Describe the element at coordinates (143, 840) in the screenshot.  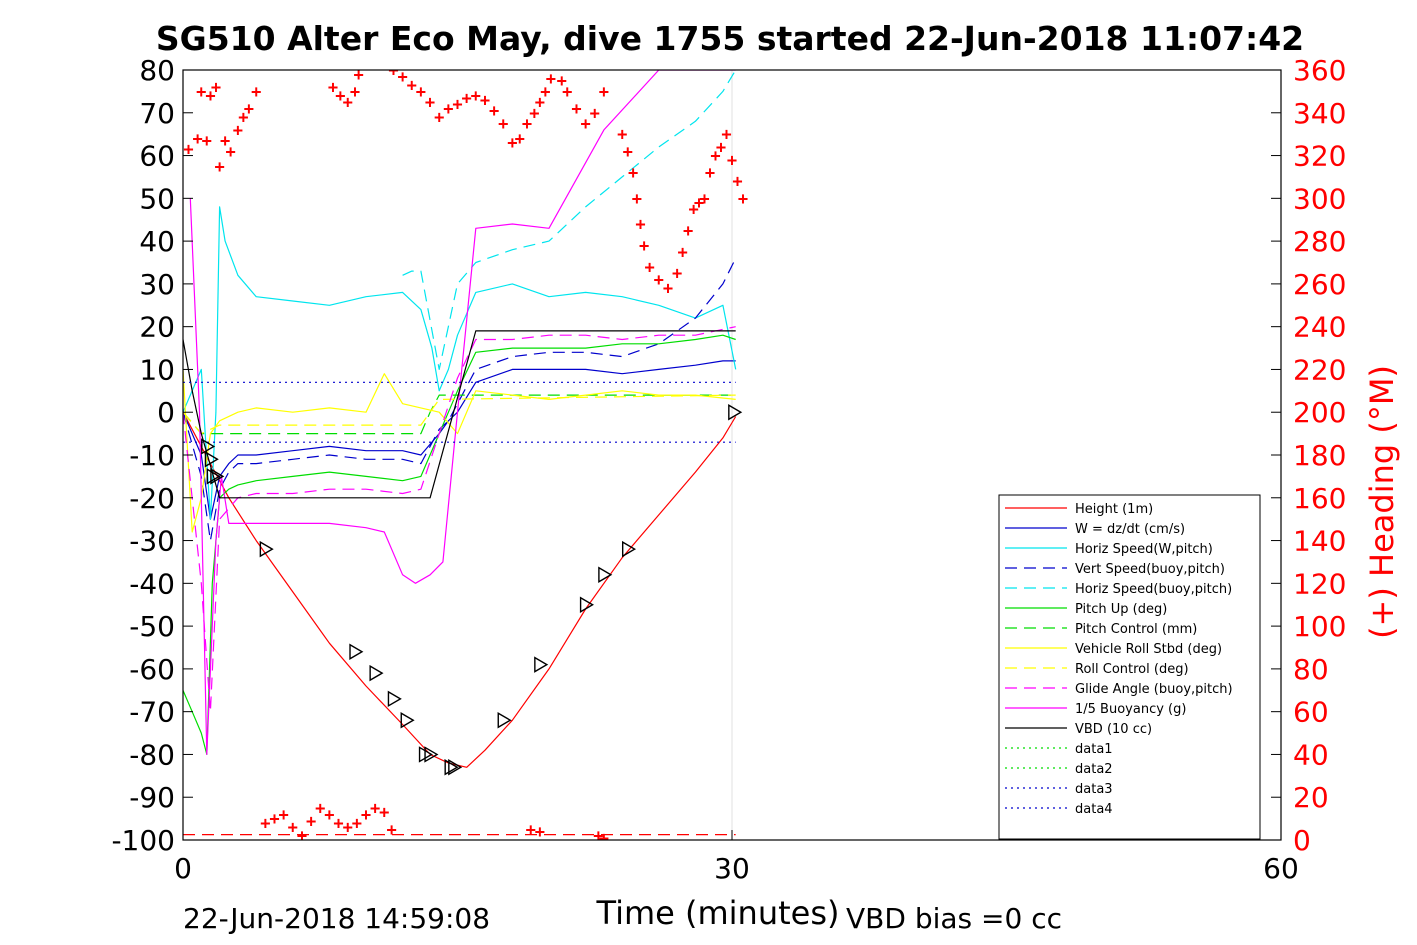
I see `y-left-tick-label: -100` at that location.